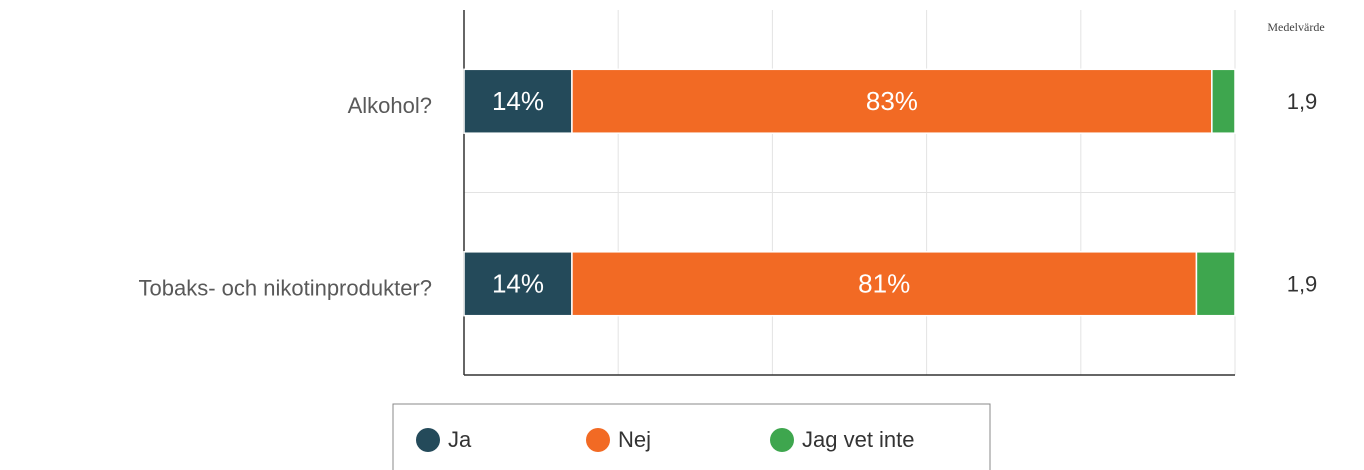 This screenshot has height=470, width=1364. Describe the element at coordinates (460, 439) in the screenshot. I see `legend-label: Ja` at that location.